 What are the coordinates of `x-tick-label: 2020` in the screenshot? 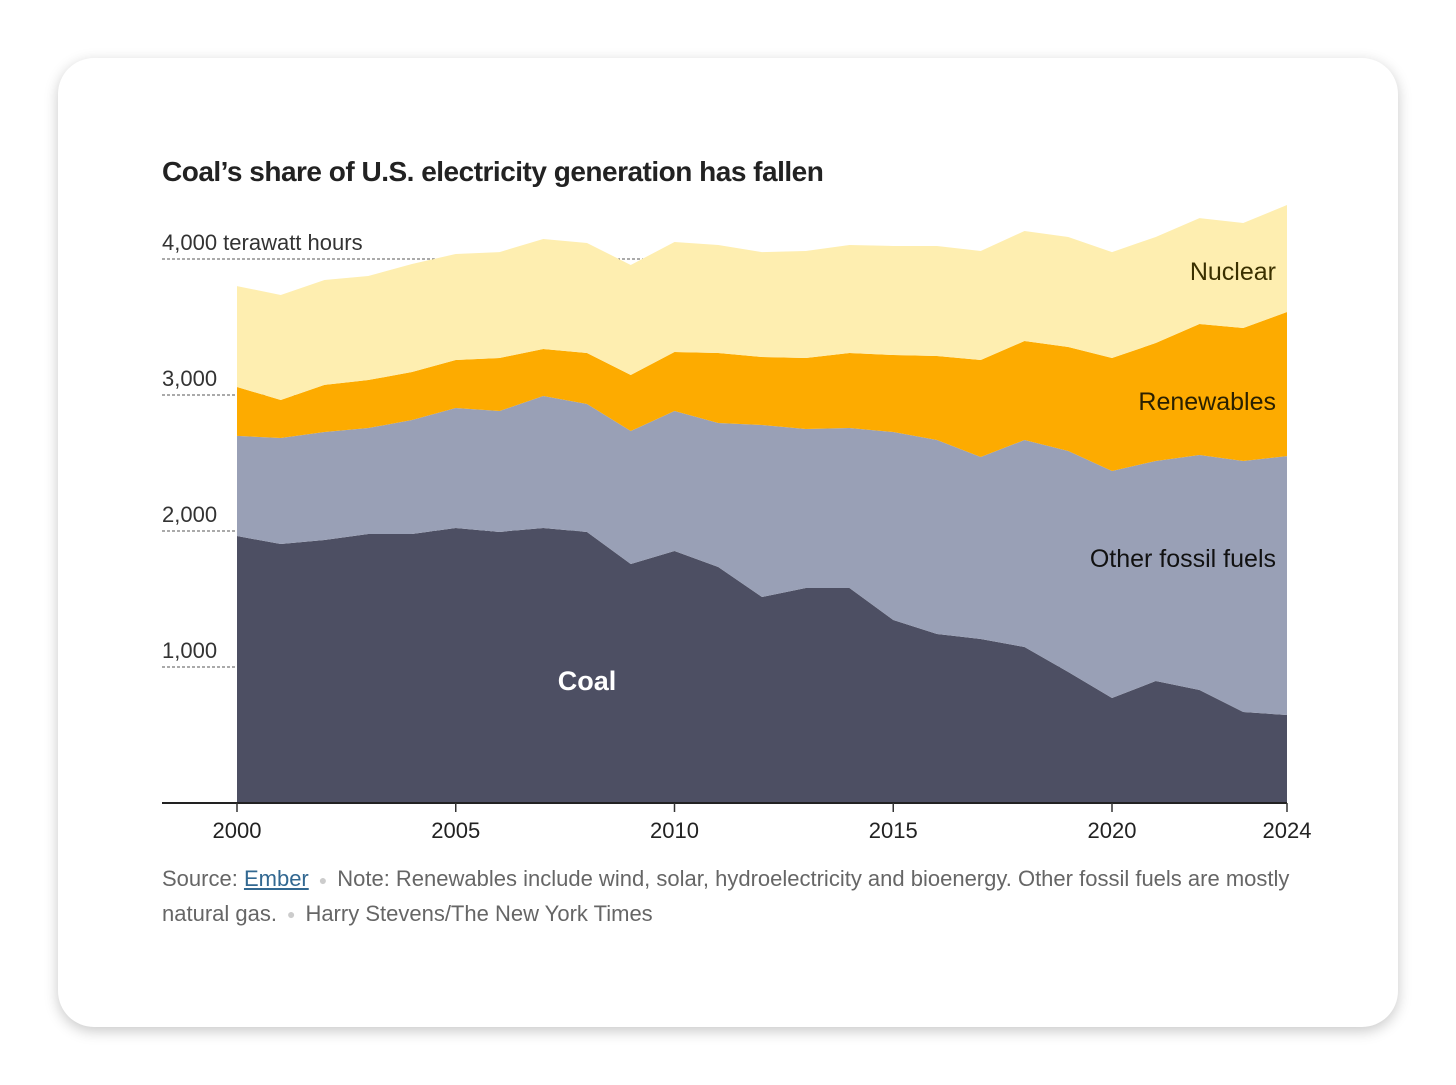 It's located at (1112, 830).